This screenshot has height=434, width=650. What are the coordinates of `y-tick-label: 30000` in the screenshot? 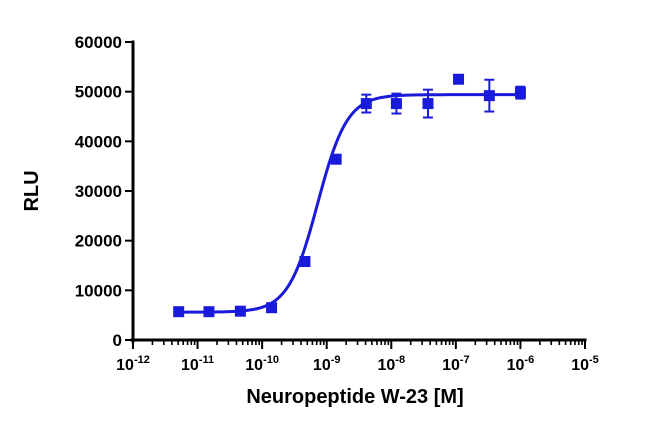 It's located at (98, 191).